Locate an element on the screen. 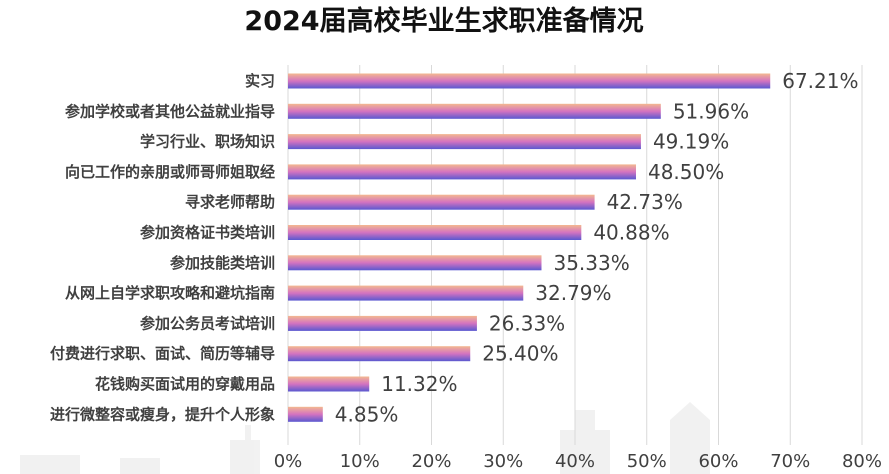  x-tick-label: 40% is located at coordinates (575, 461).